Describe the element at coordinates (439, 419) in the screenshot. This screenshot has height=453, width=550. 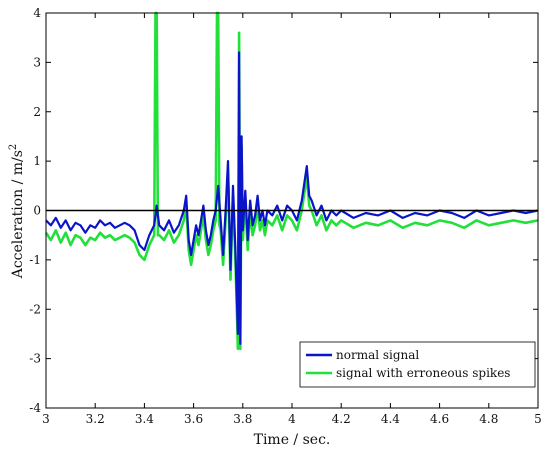
I see `x-tick-label: 4.6` at that location.